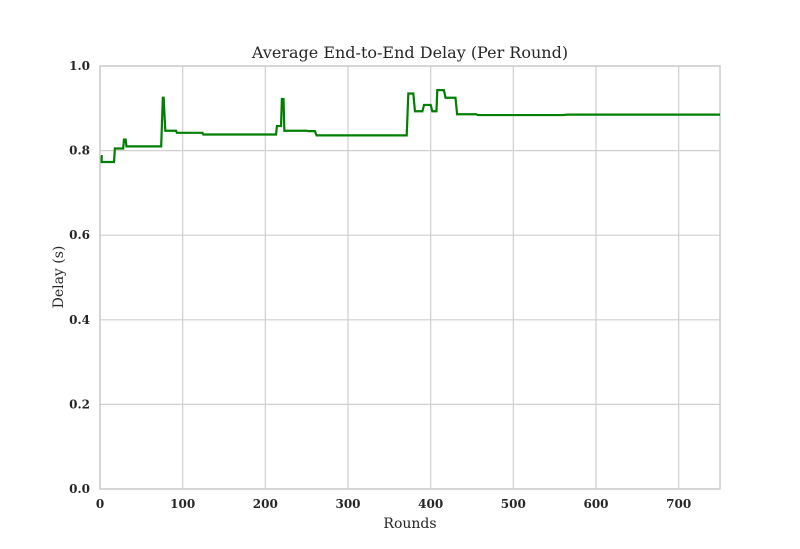 The width and height of the screenshot is (800, 549). I want to click on x-tick-label: 600, so click(595, 504).